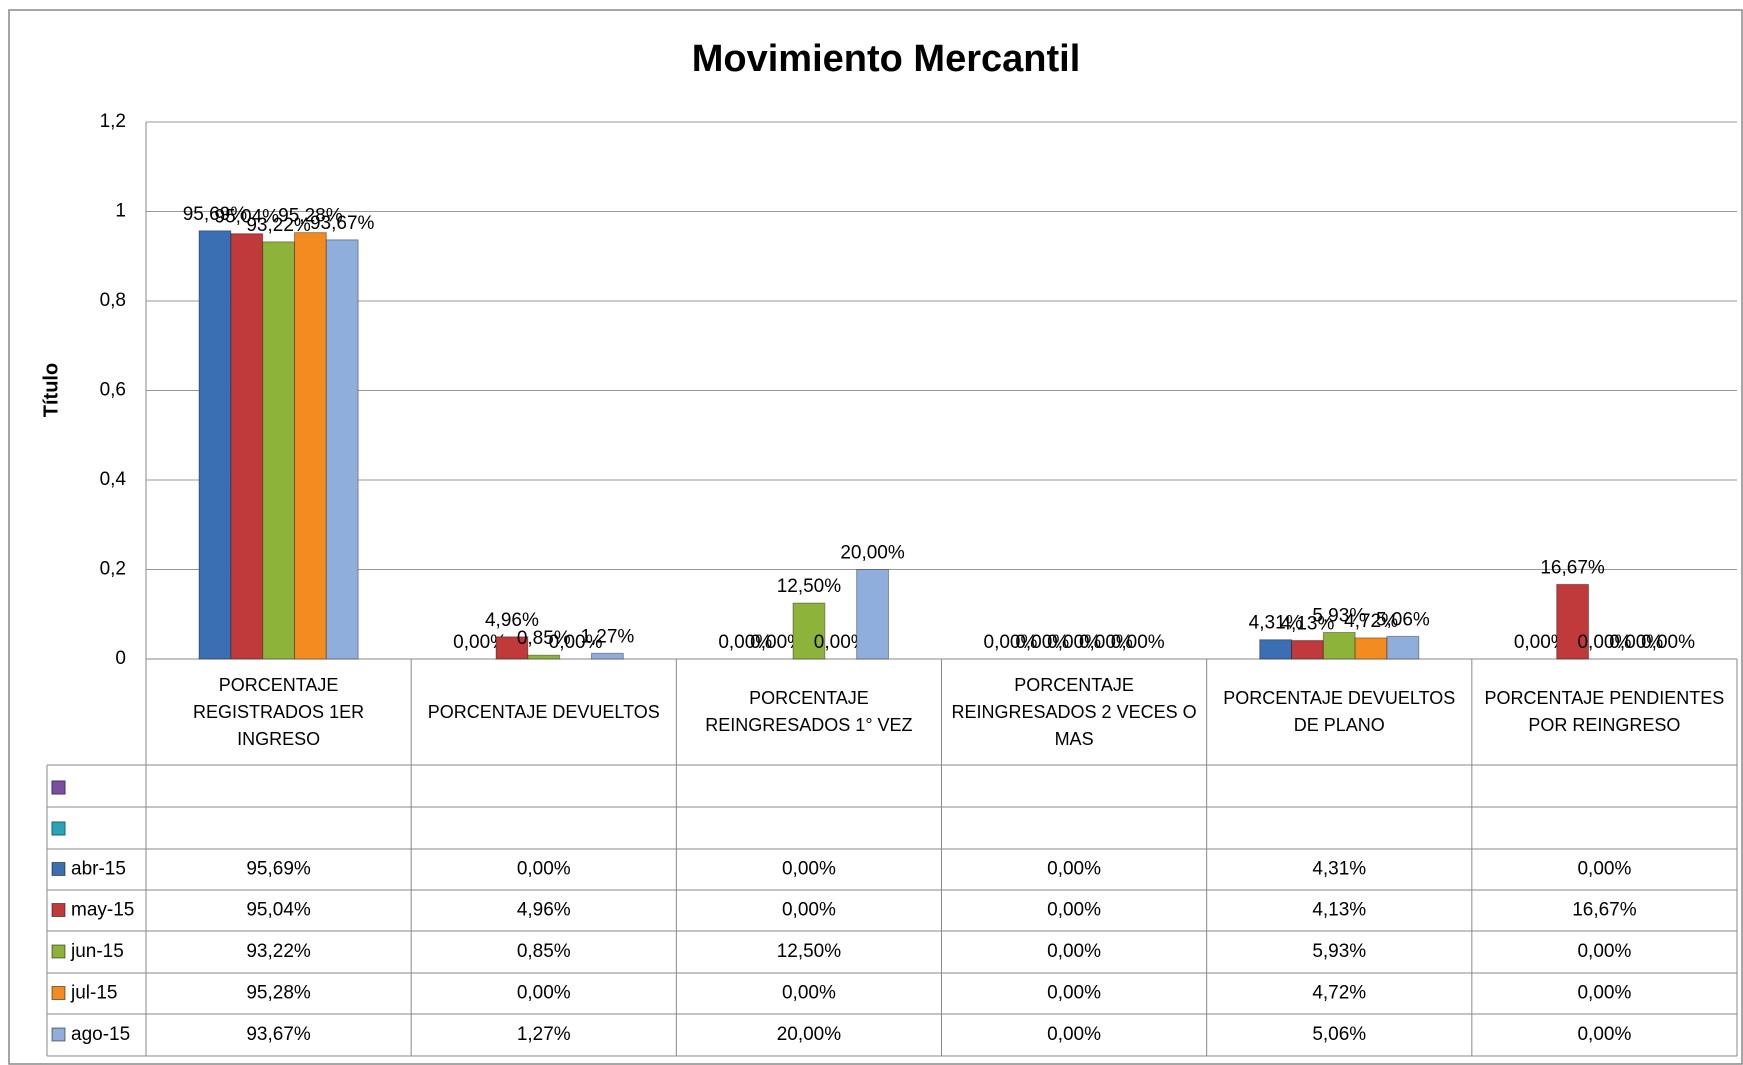 The height and width of the screenshot is (1065, 1743). I want to click on x-tick-label: PORCENTAJE DEVUELTOS DE PLANO, so click(1339, 711).